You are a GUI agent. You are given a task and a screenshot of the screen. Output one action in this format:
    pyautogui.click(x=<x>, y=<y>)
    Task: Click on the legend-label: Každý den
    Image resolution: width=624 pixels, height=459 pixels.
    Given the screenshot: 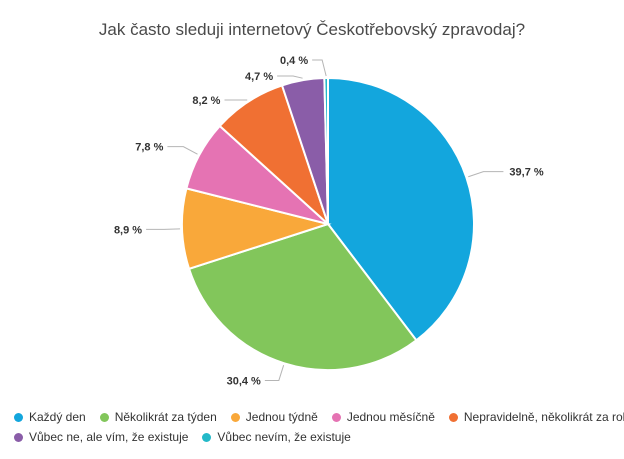 What is the action you would take?
    pyautogui.click(x=57, y=417)
    